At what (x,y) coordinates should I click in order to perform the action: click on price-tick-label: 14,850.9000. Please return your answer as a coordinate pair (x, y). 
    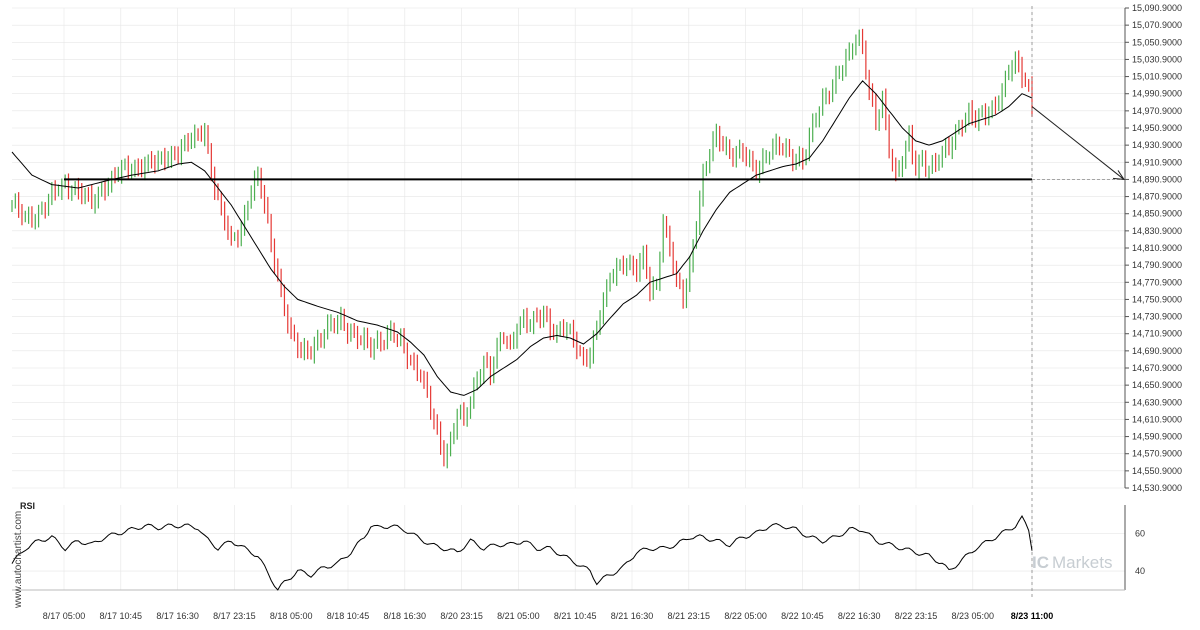
    Looking at the image, I should click on (1157, 214).